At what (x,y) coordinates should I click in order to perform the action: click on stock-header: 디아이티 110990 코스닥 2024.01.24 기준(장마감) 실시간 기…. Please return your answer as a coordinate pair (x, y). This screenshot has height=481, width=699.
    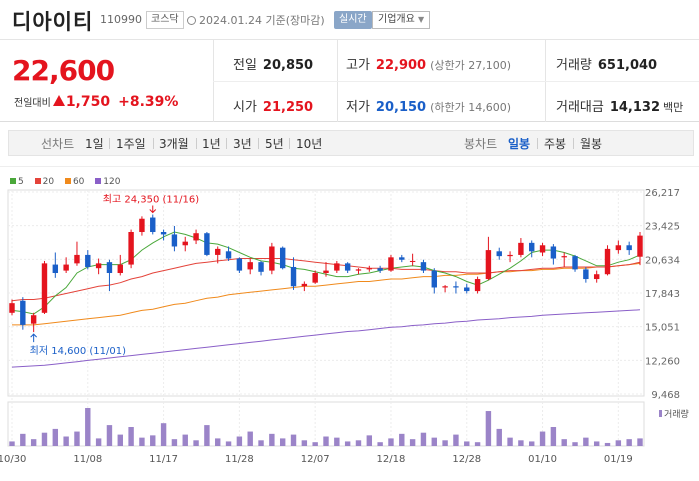
    Looking at the image, I should click on (349, 20).